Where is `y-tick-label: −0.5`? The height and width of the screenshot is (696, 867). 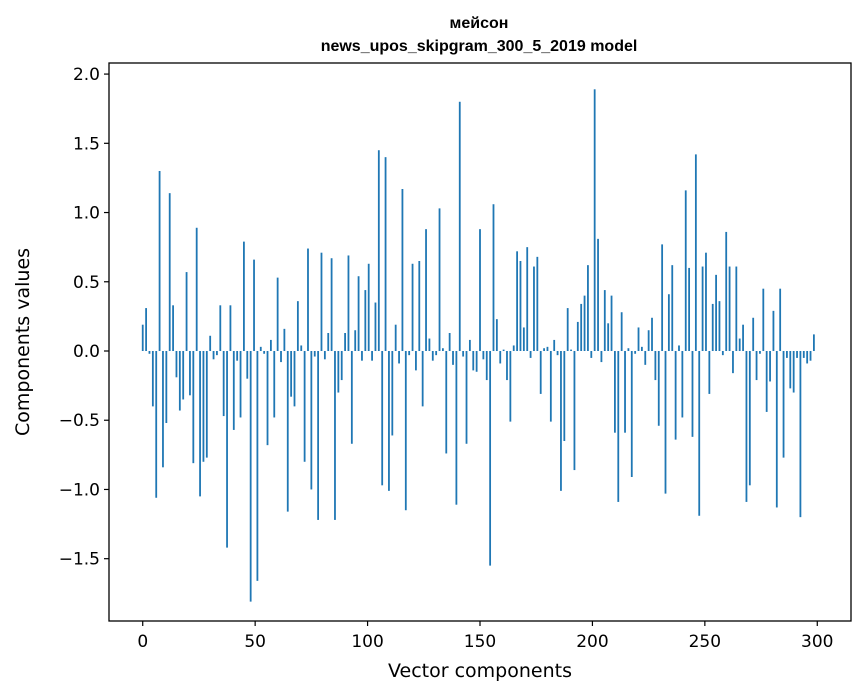
y-tick-label: −0.5 is located at coordinates (79, 421).